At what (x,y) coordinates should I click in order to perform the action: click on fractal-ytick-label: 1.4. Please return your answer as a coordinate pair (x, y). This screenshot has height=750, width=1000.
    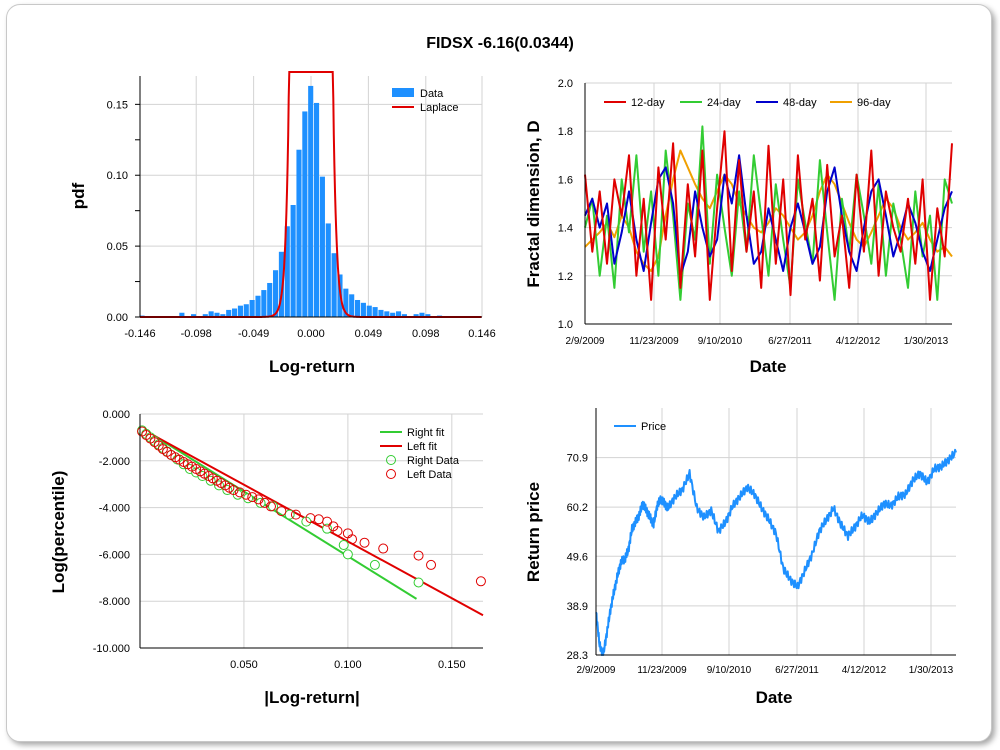
    Looking at the image, I should click on (565, 229).